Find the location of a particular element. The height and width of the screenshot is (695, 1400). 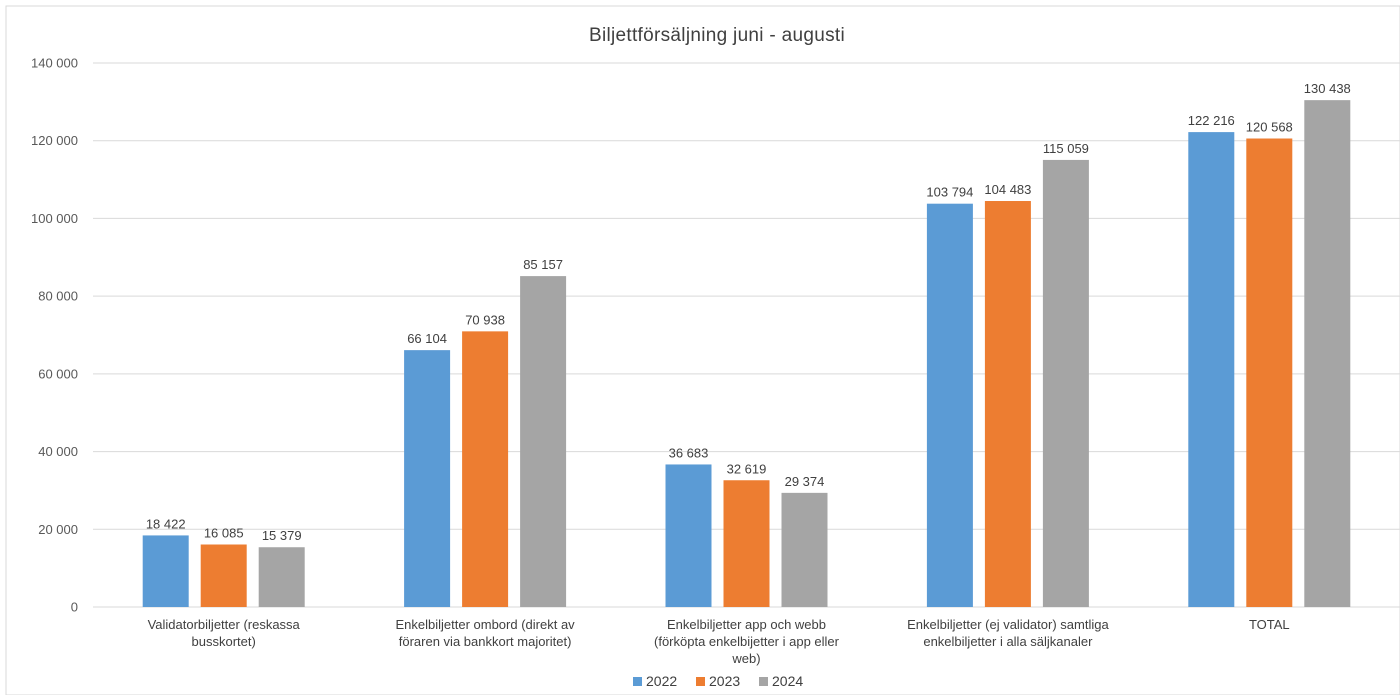

data-label-2023: 120 568 is located at coordinates (1269, 127).